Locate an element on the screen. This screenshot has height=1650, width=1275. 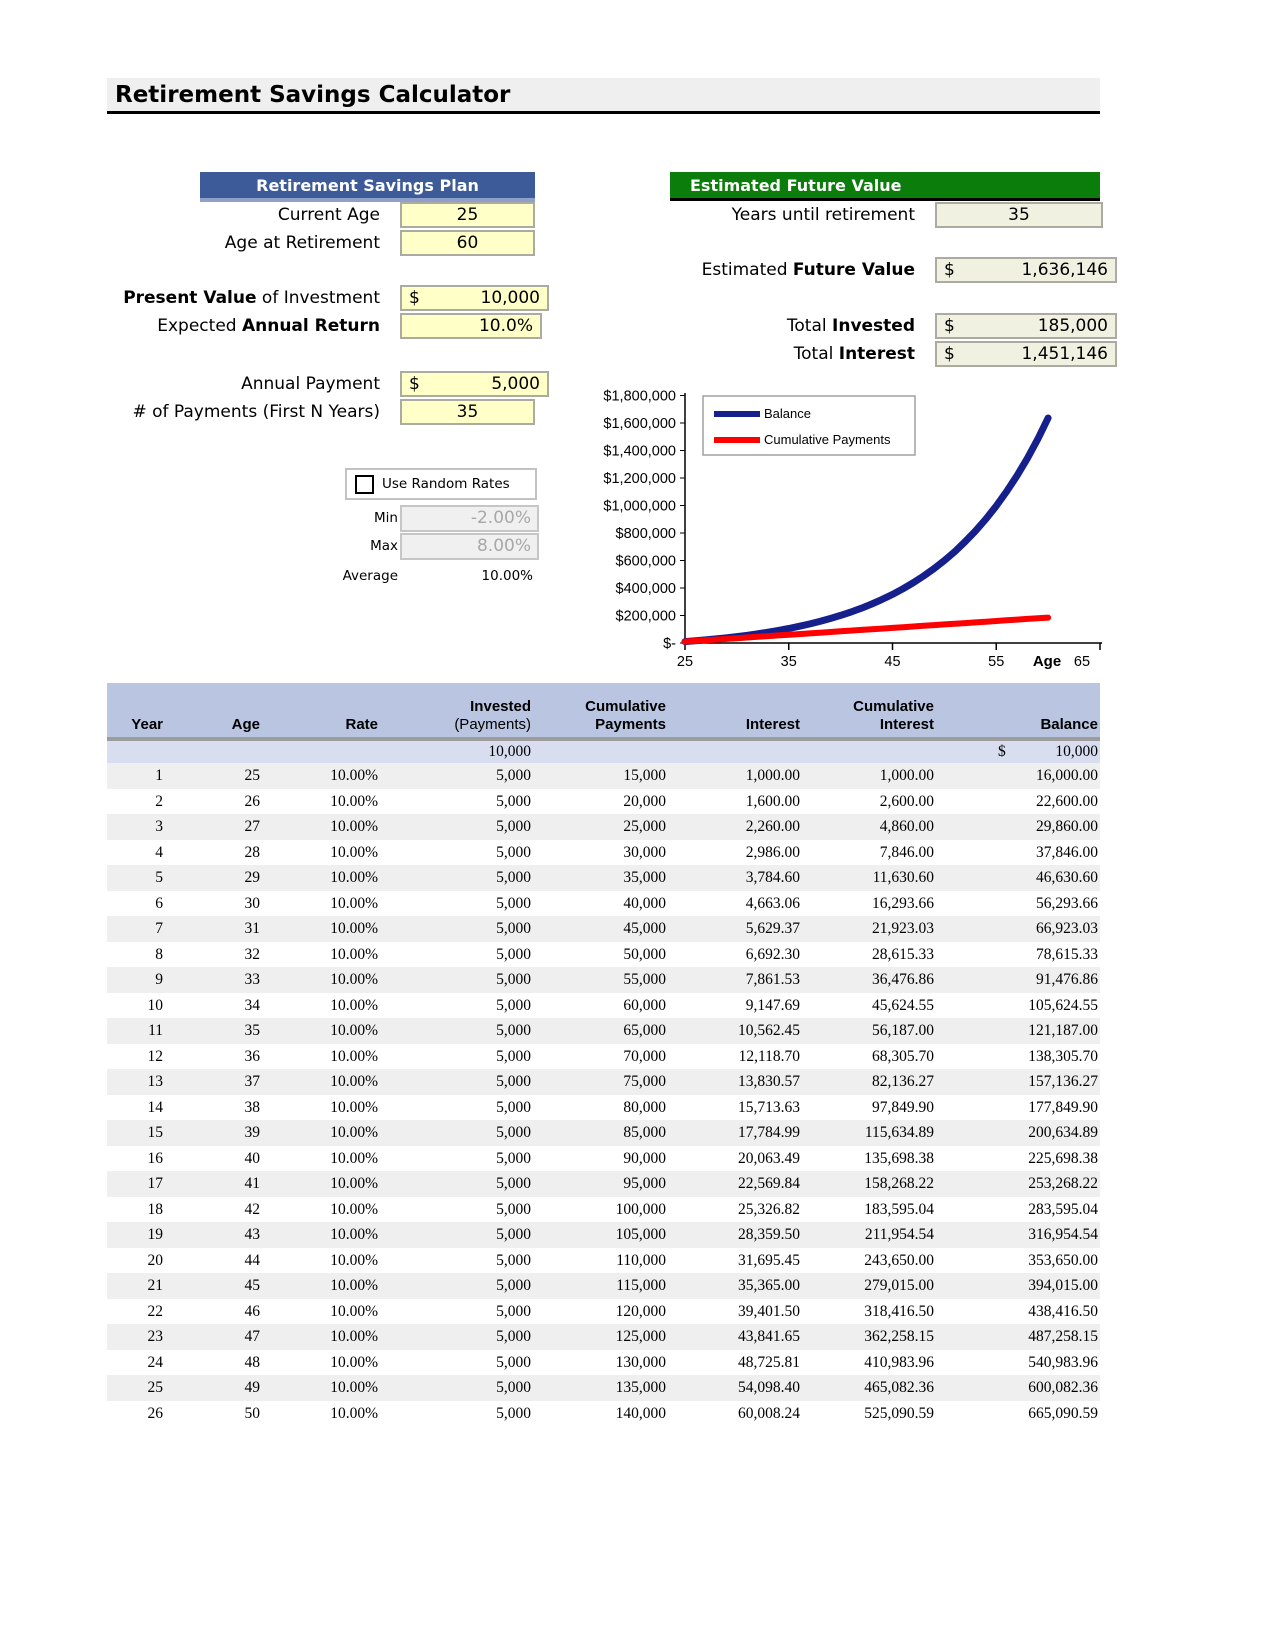
svg-text: $1,800,000 is located at coordinates (639, 397).